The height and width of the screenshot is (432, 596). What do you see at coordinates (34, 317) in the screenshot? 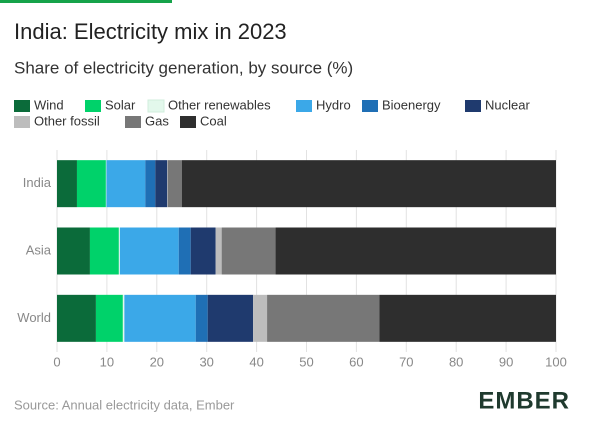
I see `y-tick-label: World` at bounding box center [34, 317].